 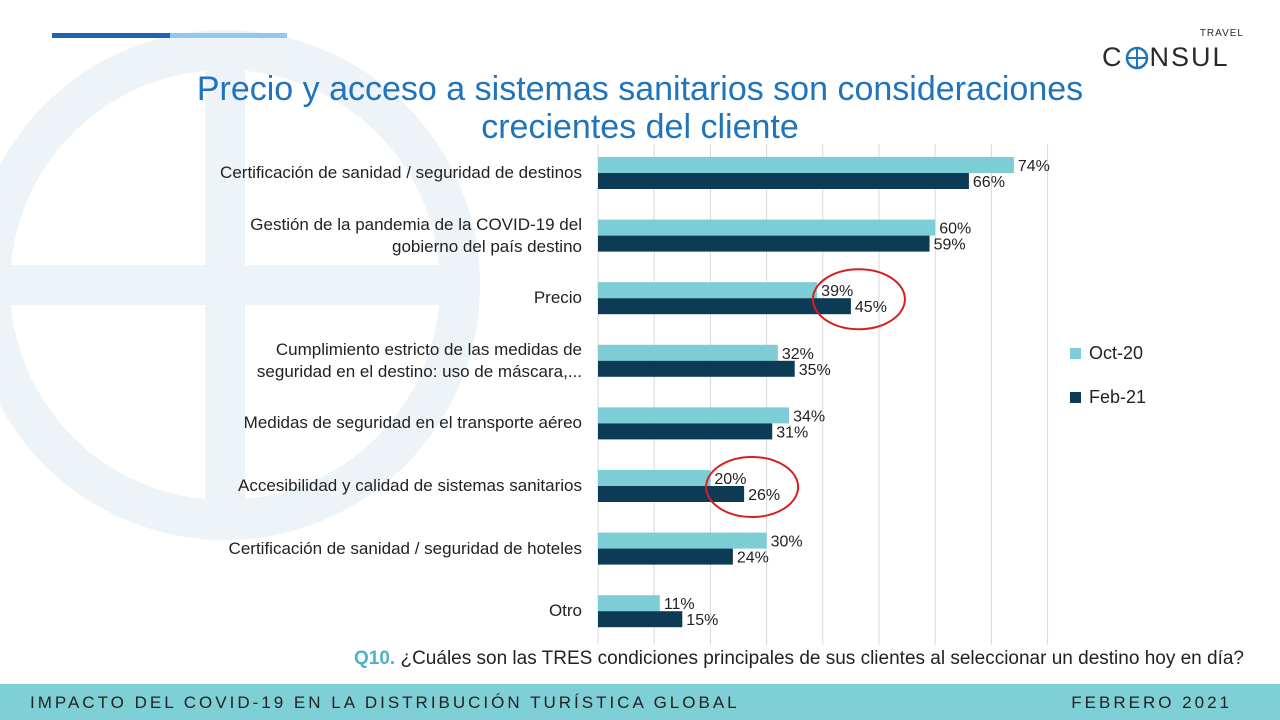 I want to click on top-accent-bar-light, so click(x=228, y=35).